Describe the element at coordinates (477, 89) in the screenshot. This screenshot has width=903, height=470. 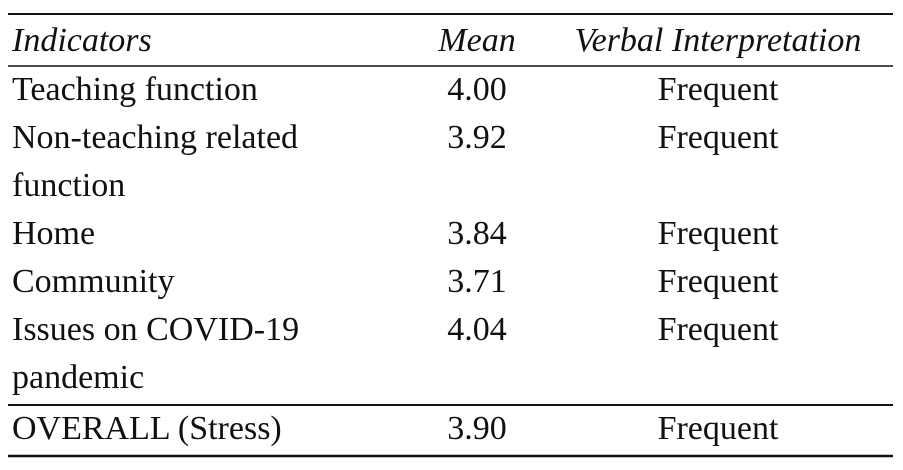
I see `mean: 4.00` at that location.